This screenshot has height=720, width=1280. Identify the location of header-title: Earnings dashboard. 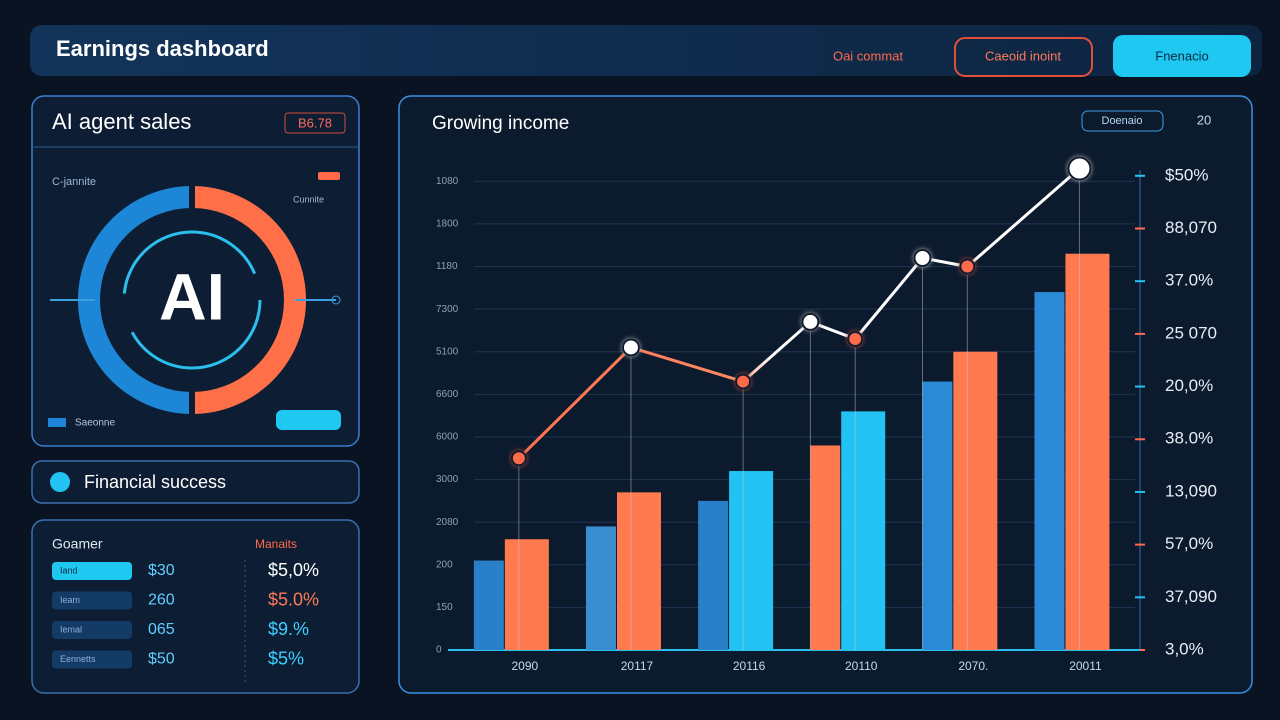
(162, 48).